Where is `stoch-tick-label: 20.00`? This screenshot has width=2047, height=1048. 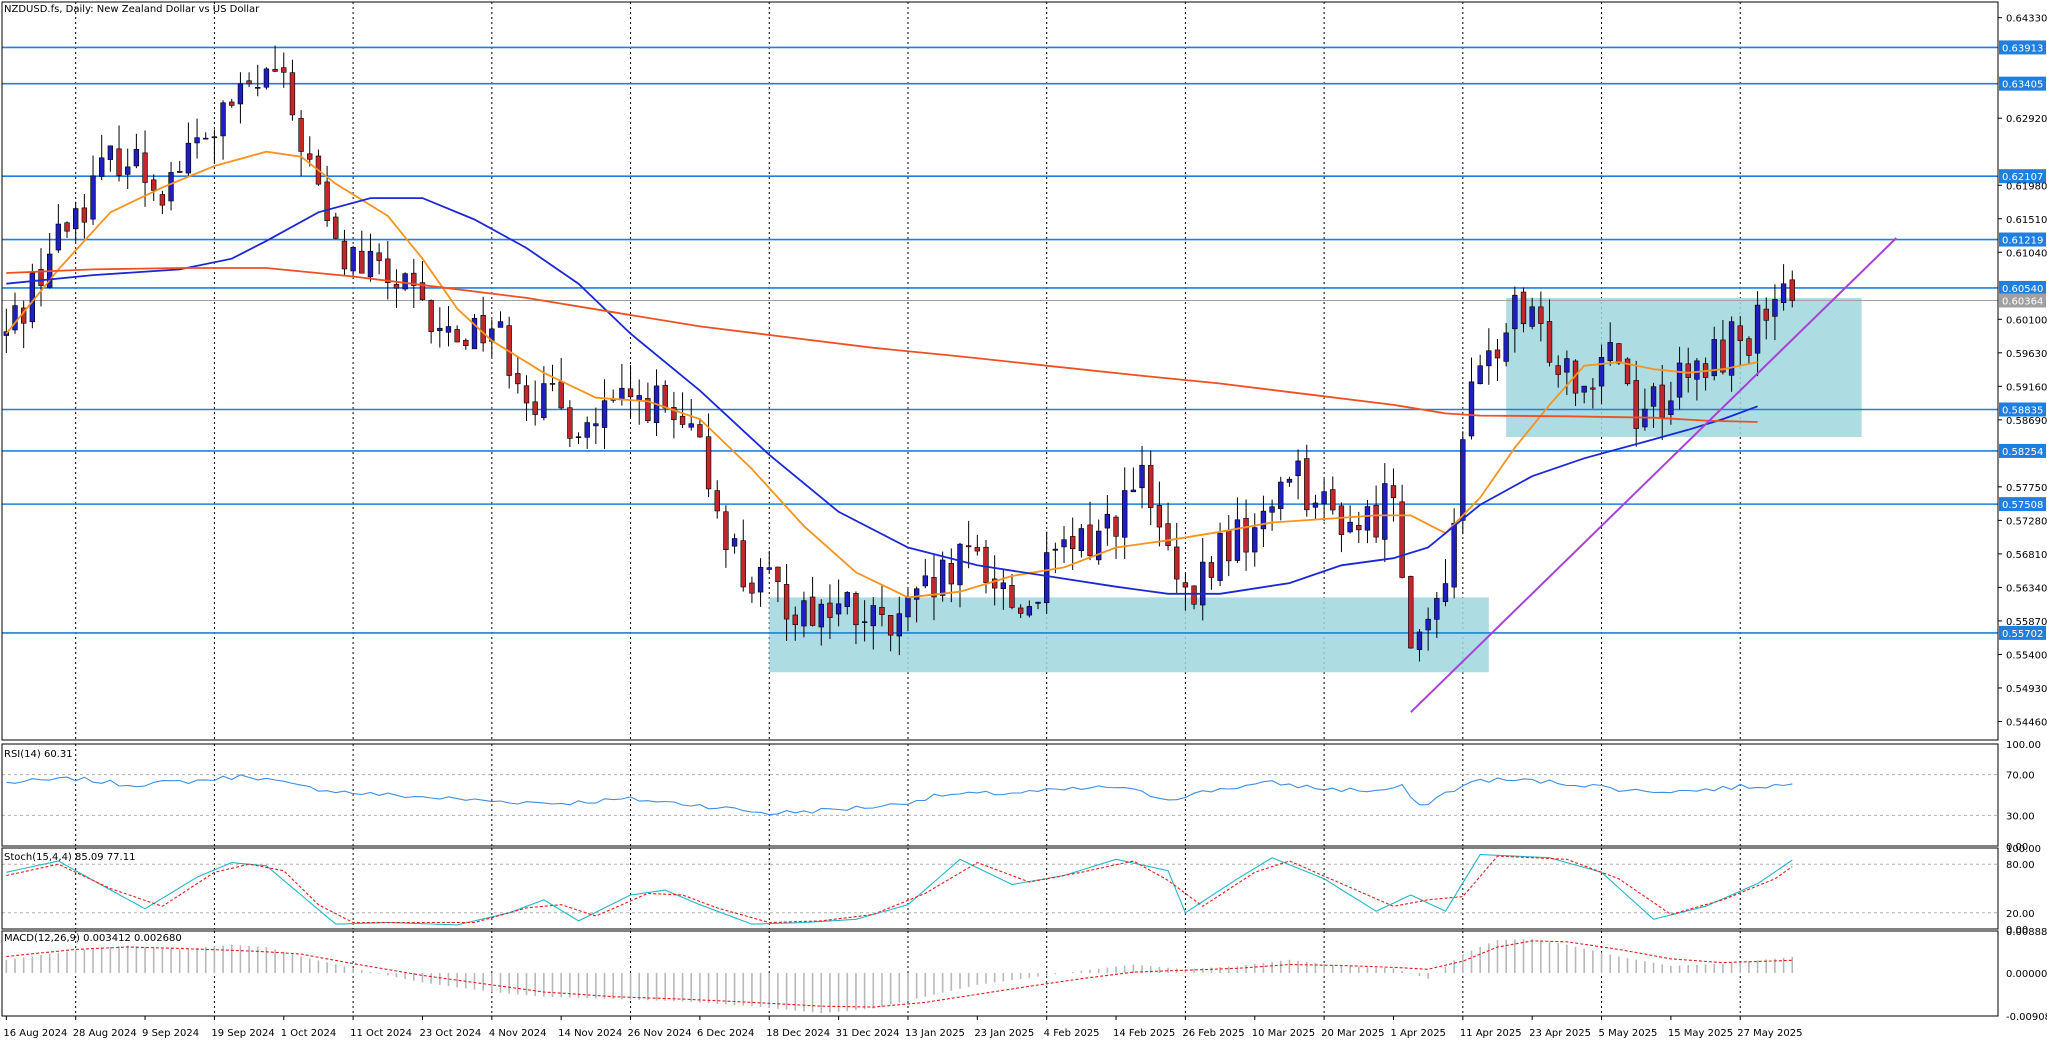
stoch-tick-label: 20.00 is located at coordinates (2020, 914).